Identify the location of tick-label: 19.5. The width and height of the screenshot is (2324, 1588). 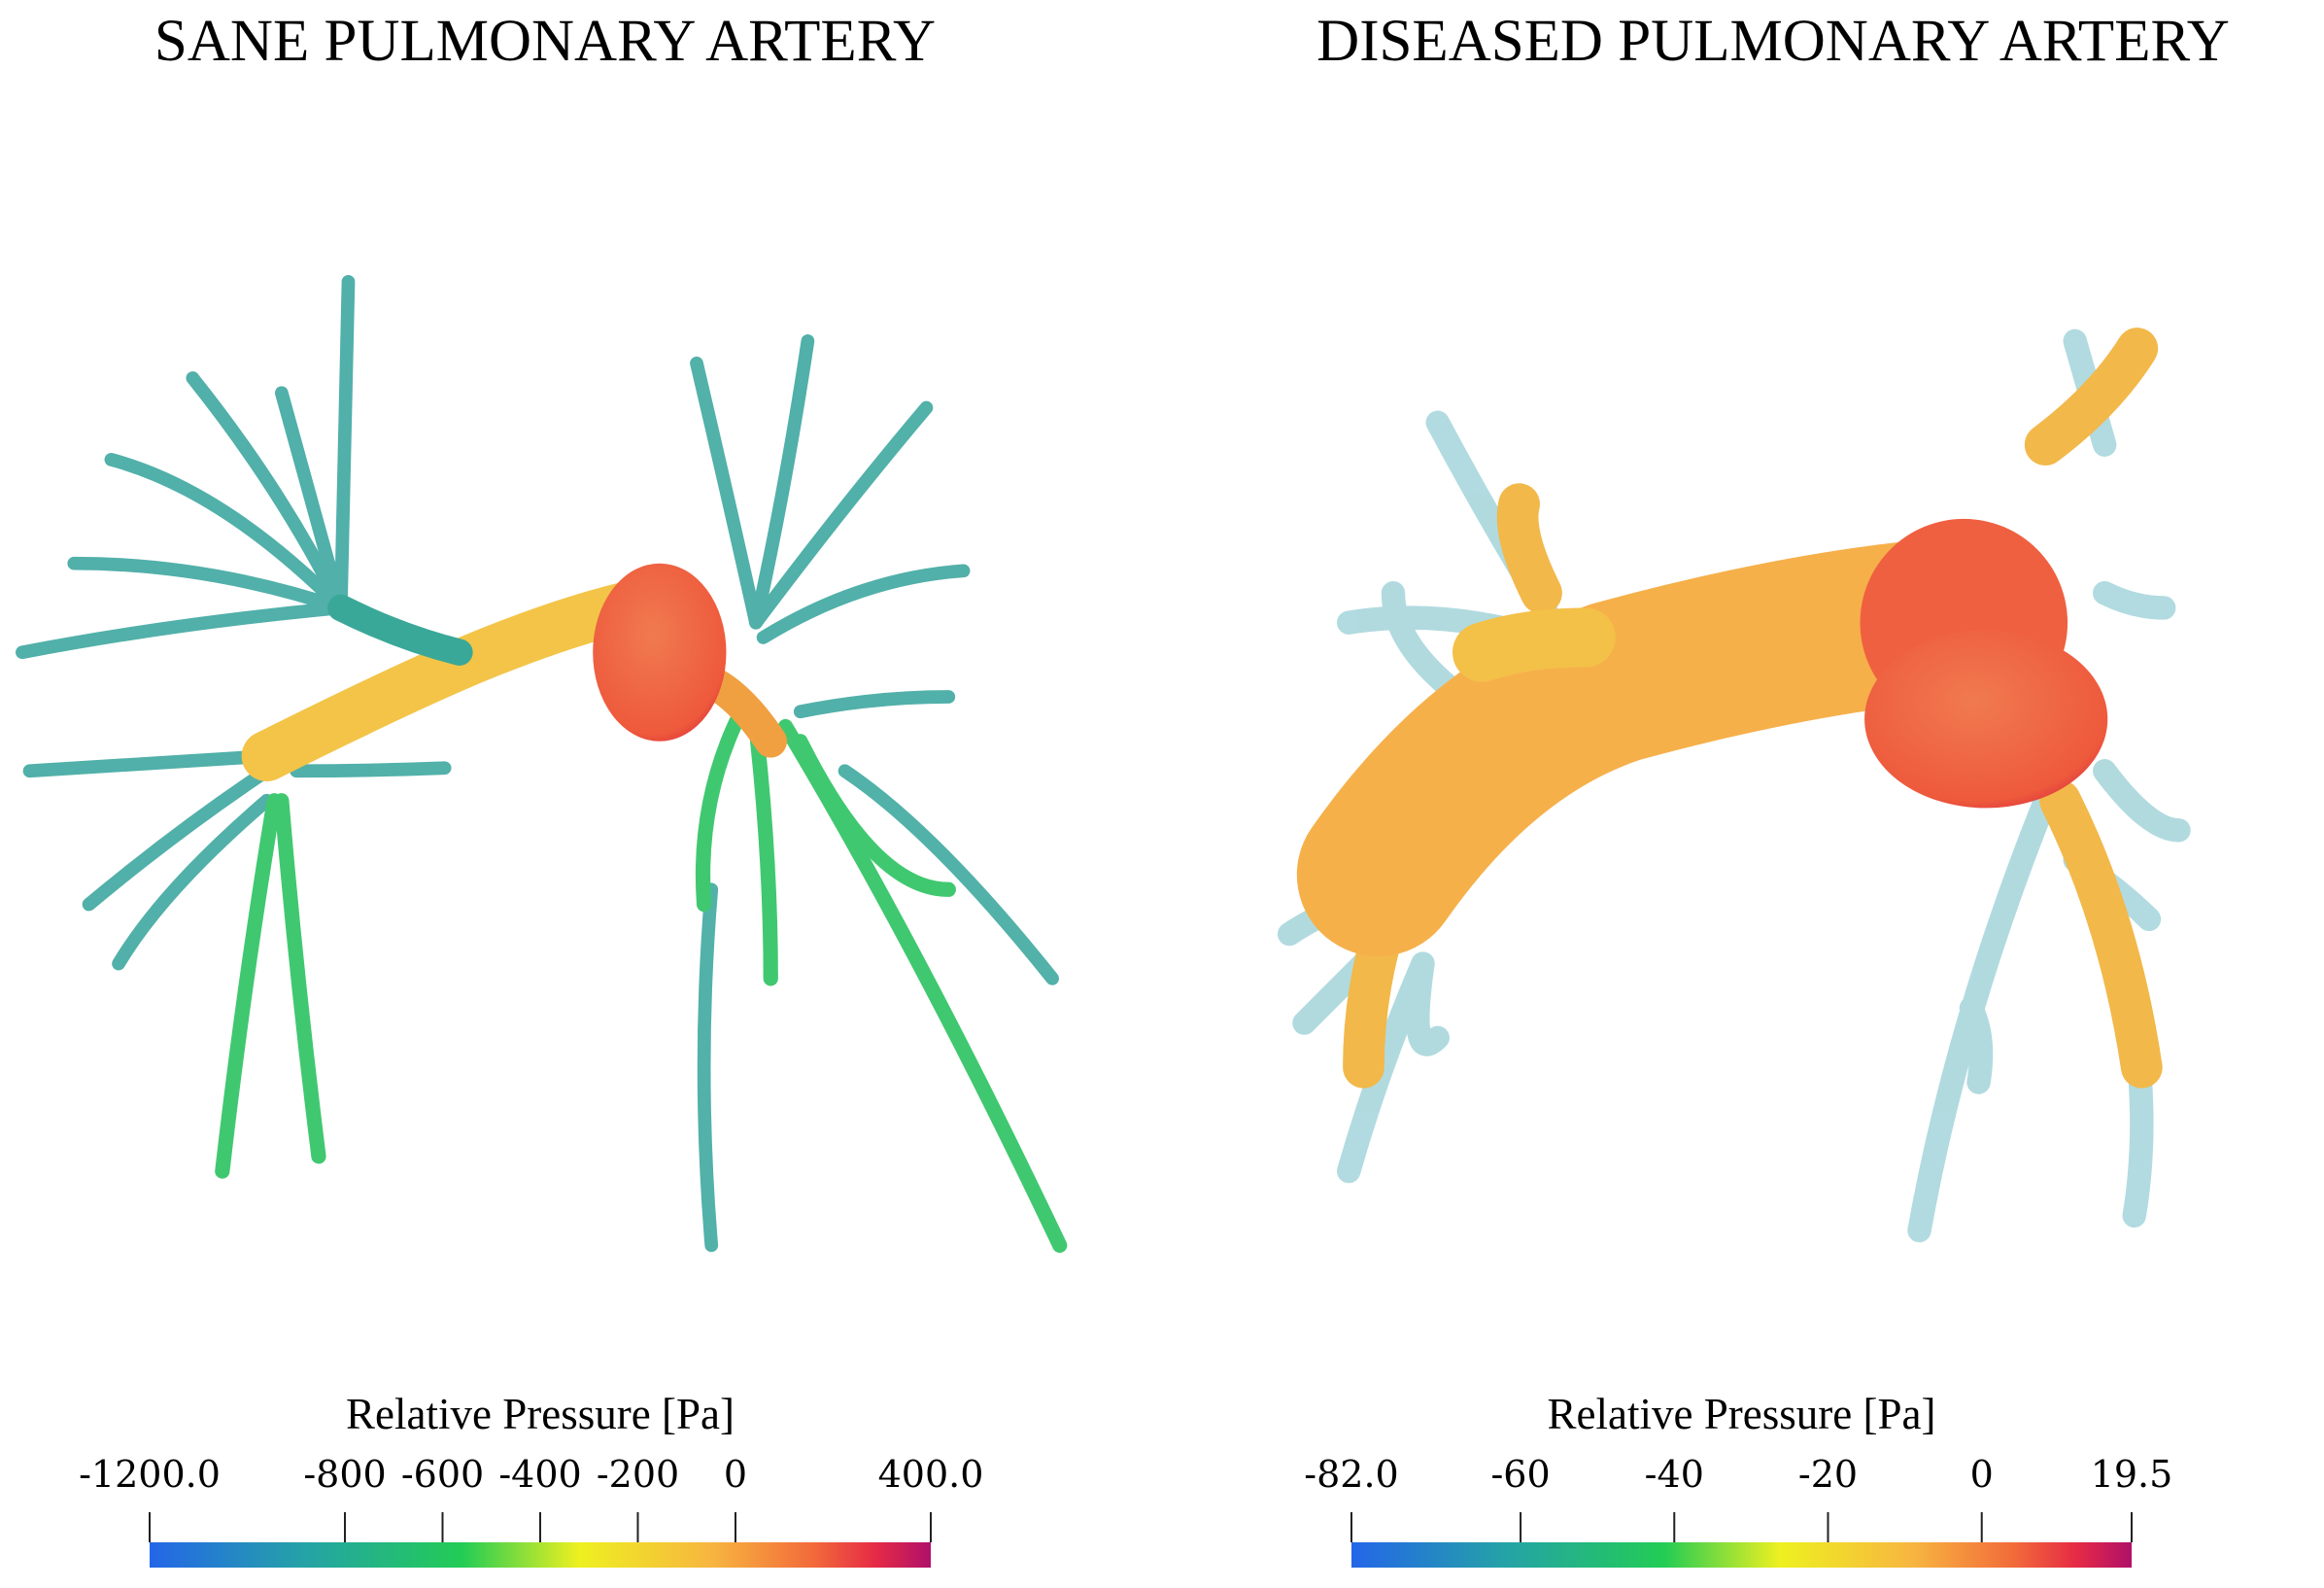
(2132, 1474).